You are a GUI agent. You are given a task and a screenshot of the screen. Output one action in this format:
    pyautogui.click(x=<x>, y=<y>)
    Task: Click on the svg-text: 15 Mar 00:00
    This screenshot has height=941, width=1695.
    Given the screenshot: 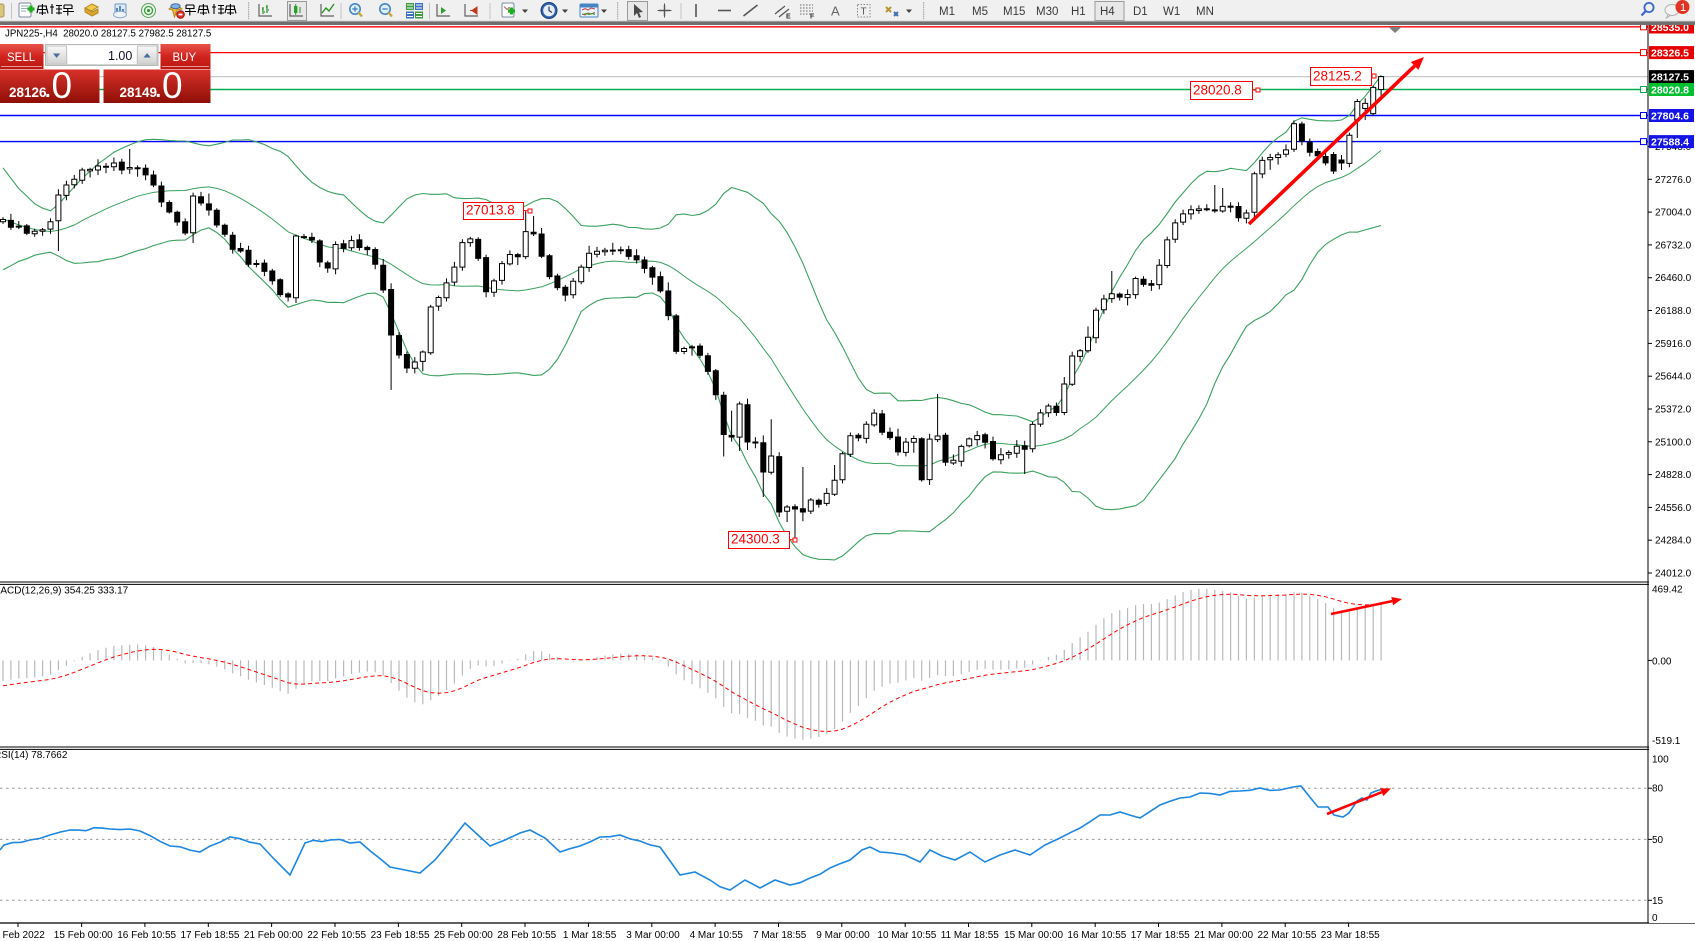 What is the action you would take?
    pyautogui.click(x=1033, y=935)
    